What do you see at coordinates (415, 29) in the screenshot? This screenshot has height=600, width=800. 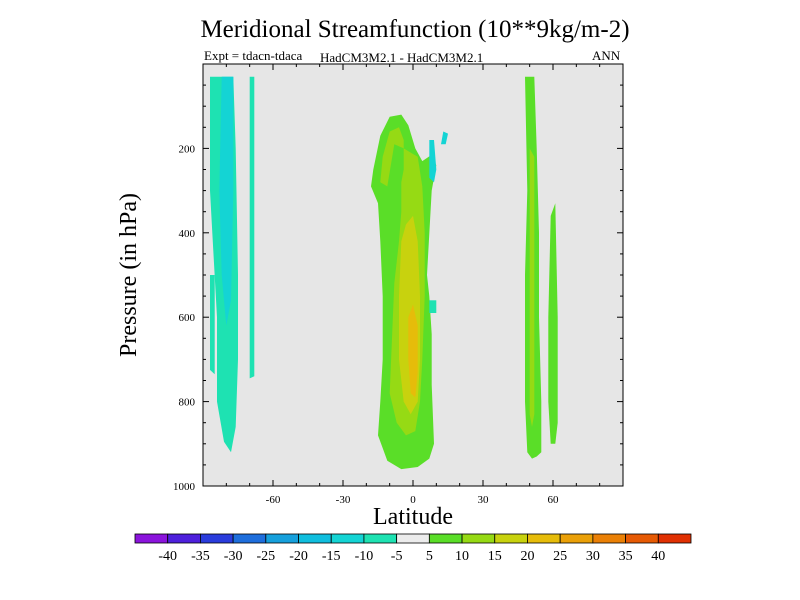 I see `chart-title: Meridional Streamfunction (10**9kg/m-2)` at bounding box center [415, 29].